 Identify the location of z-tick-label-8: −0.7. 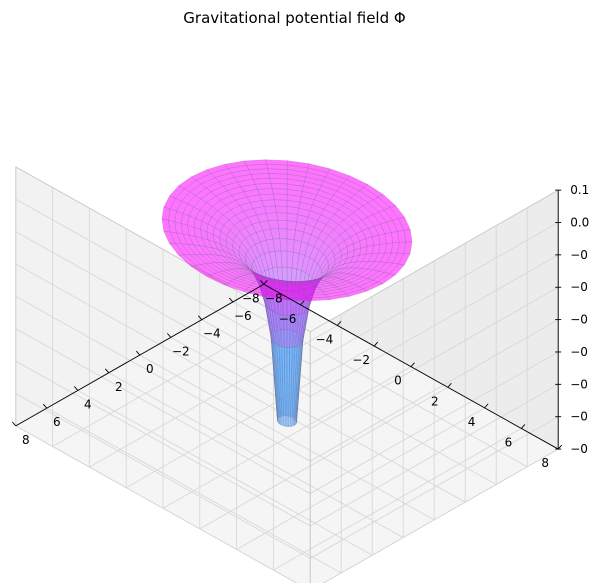
(579, 449).